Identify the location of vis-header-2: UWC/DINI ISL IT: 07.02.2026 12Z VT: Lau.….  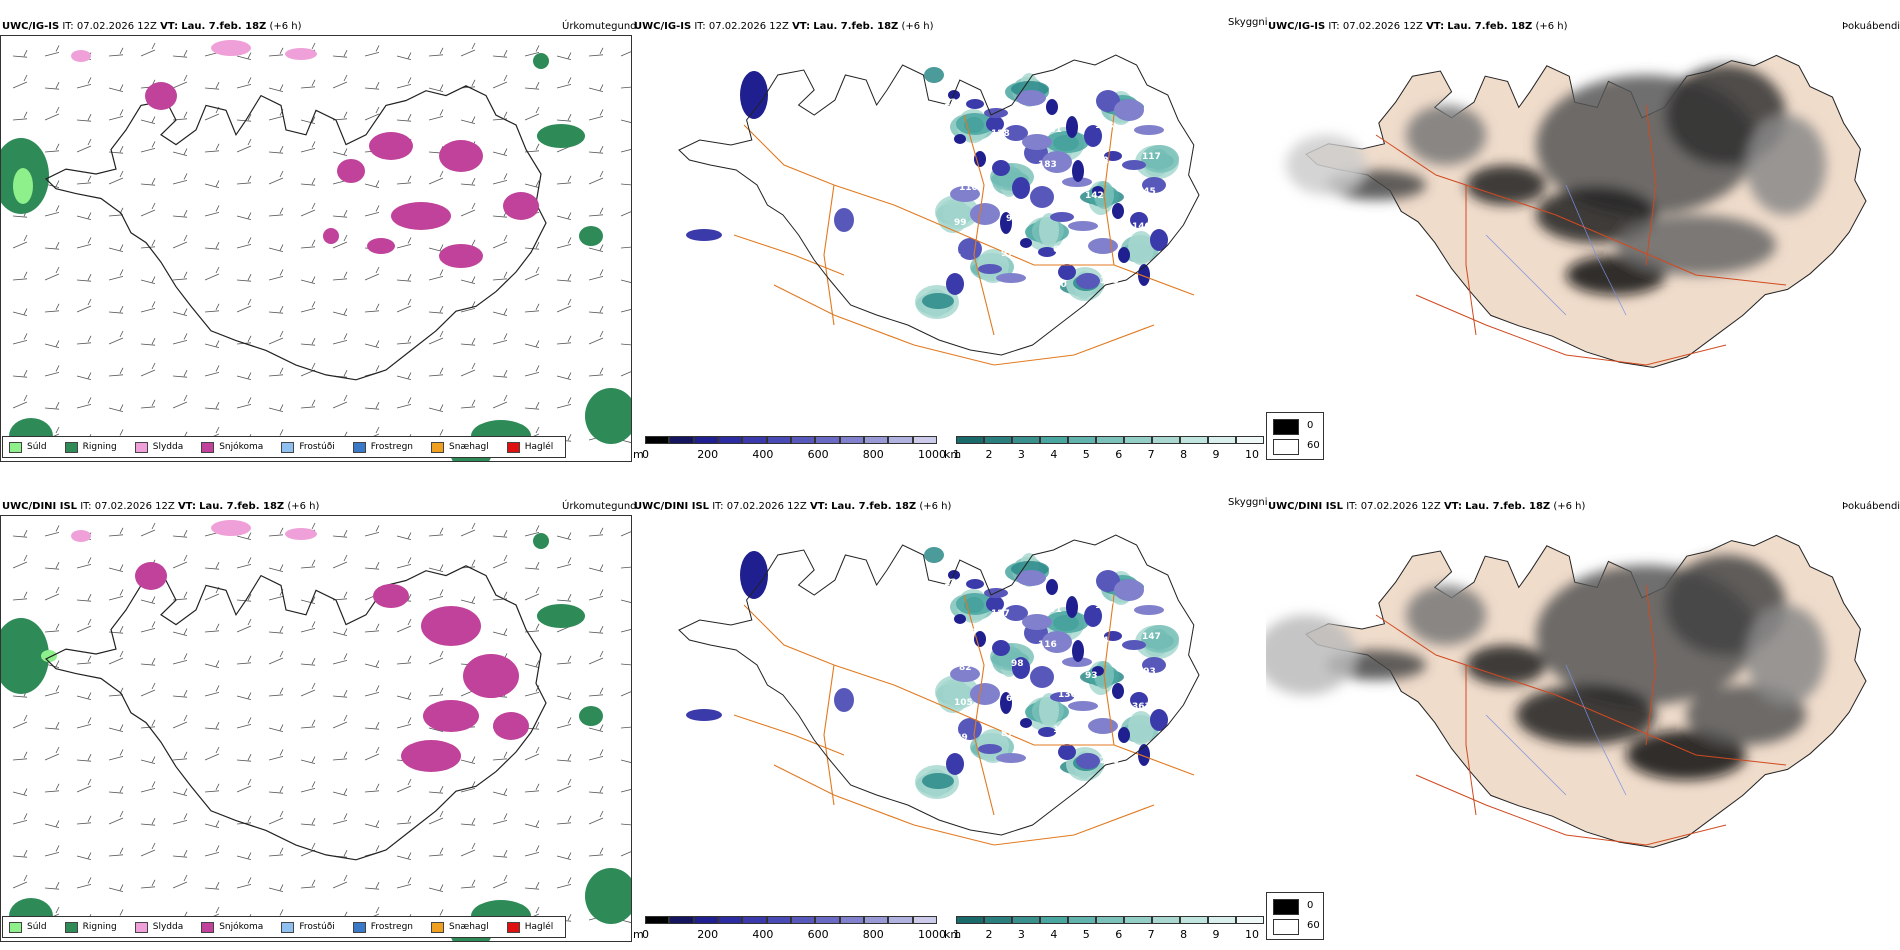
(793, 506).